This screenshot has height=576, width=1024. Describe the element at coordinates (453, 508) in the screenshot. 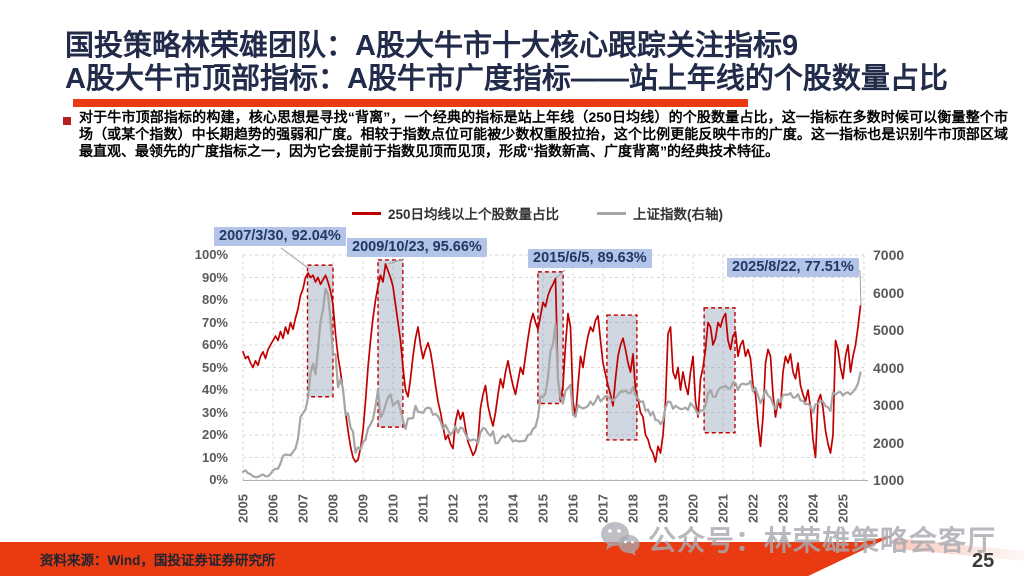

I see `x-axis-tick: 2012` at that location.